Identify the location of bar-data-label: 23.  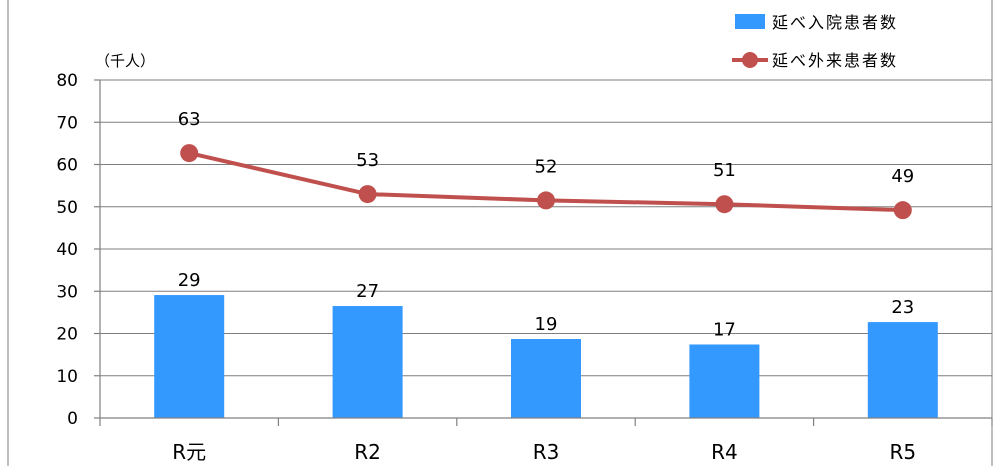
(902, 307).